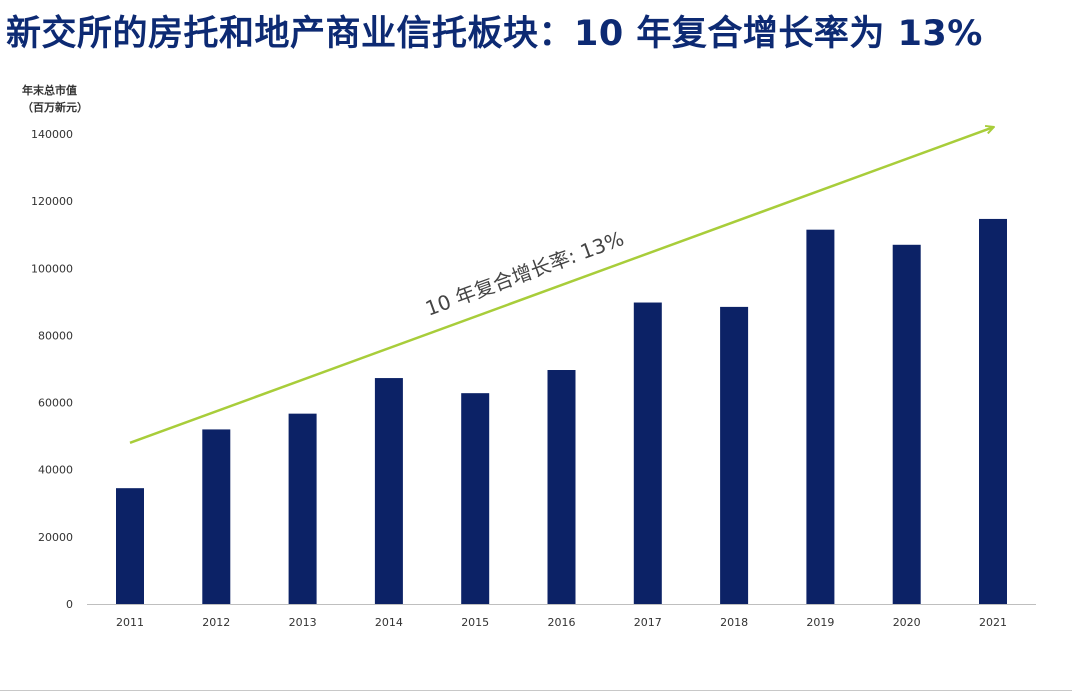  Describe the element at coordinates (993, 411) in the screenshot. I see `bar-2021` at that location.